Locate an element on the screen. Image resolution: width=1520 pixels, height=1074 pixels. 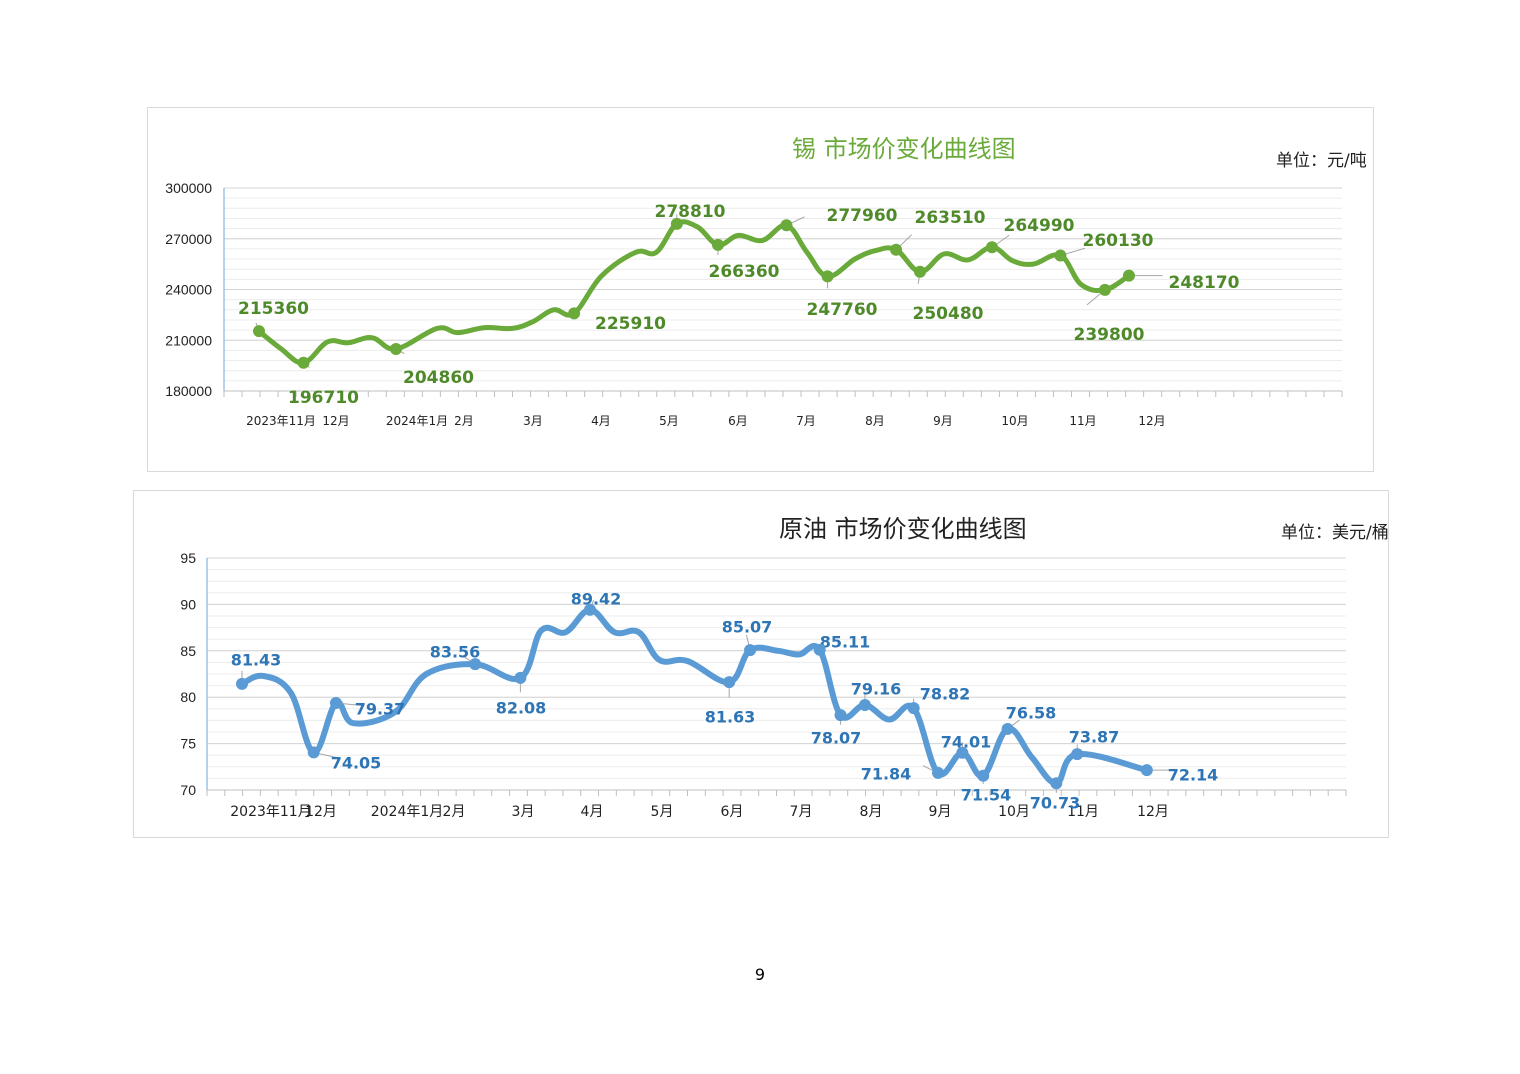
data-label: 78.07 is located at coordinates (836, 738).